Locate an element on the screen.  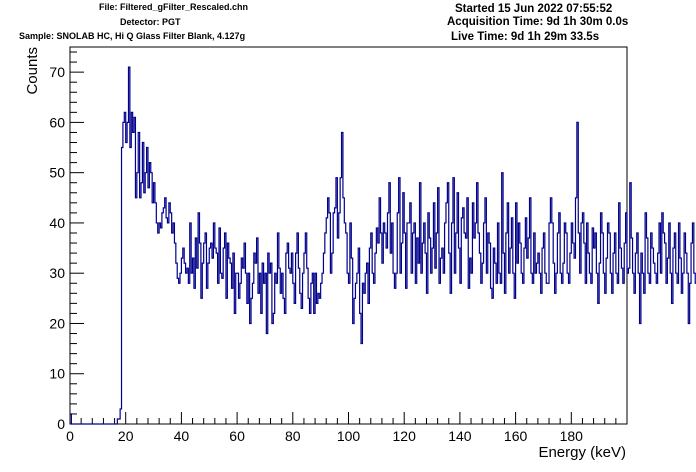
y-tick-label: 20 is located at coordinates (57, 323).